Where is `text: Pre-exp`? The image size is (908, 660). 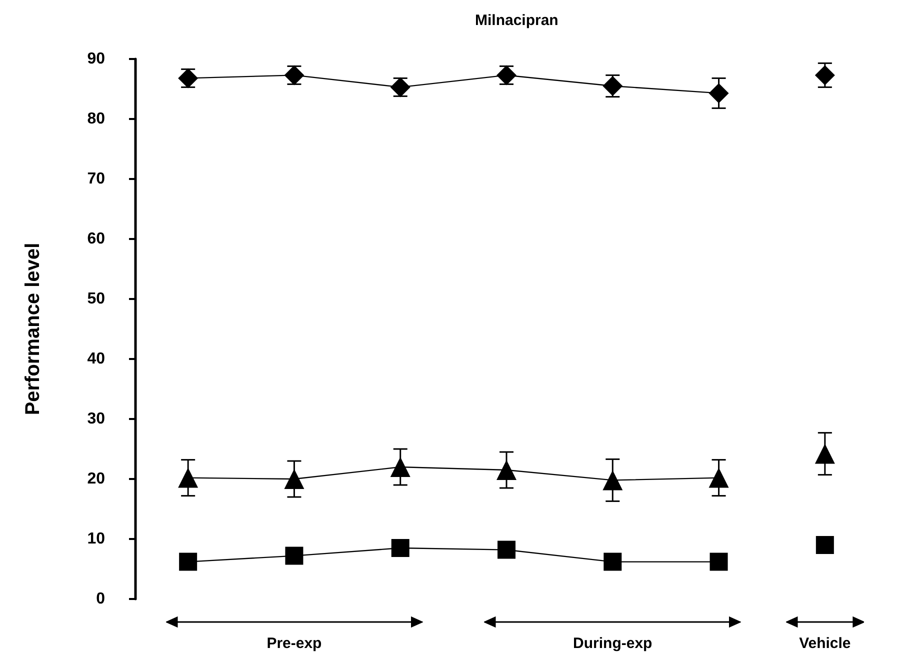
text: Pre-exp is located at coordinates (294, 643).